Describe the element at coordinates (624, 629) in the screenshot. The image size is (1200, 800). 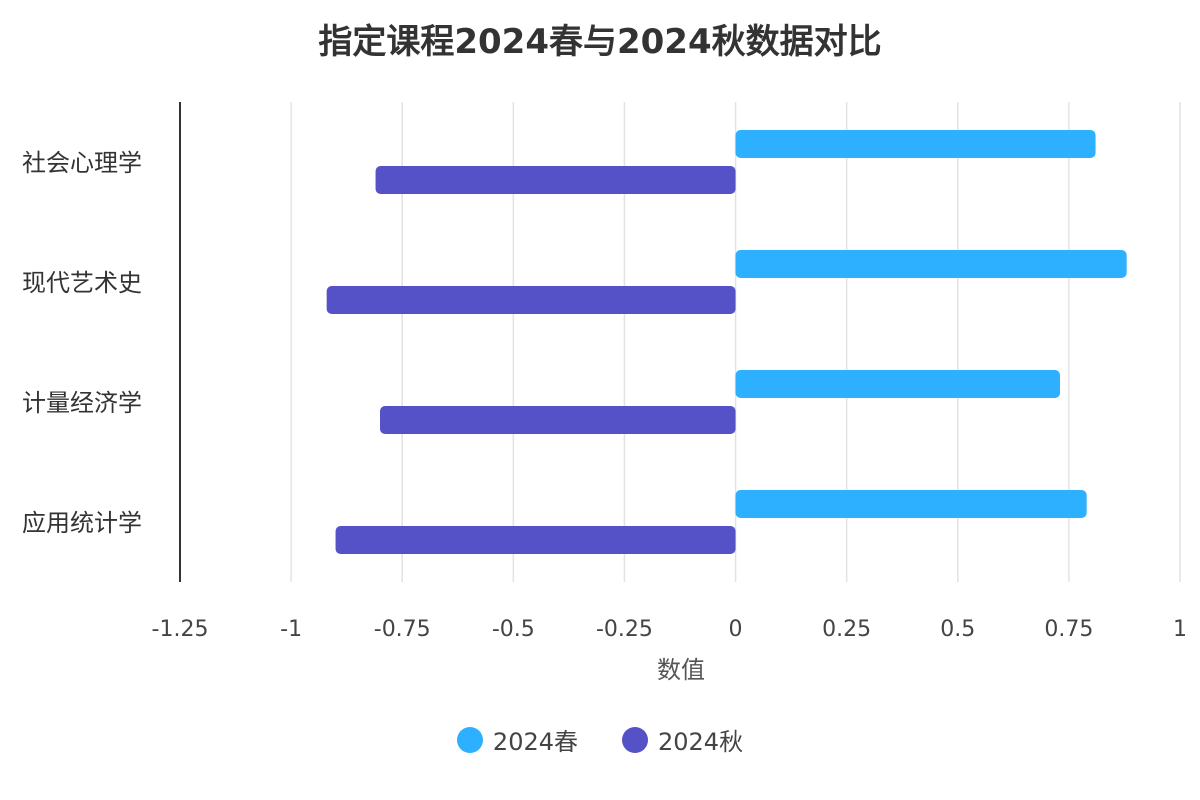
I see `x-tick-label: -0.25` at that location.